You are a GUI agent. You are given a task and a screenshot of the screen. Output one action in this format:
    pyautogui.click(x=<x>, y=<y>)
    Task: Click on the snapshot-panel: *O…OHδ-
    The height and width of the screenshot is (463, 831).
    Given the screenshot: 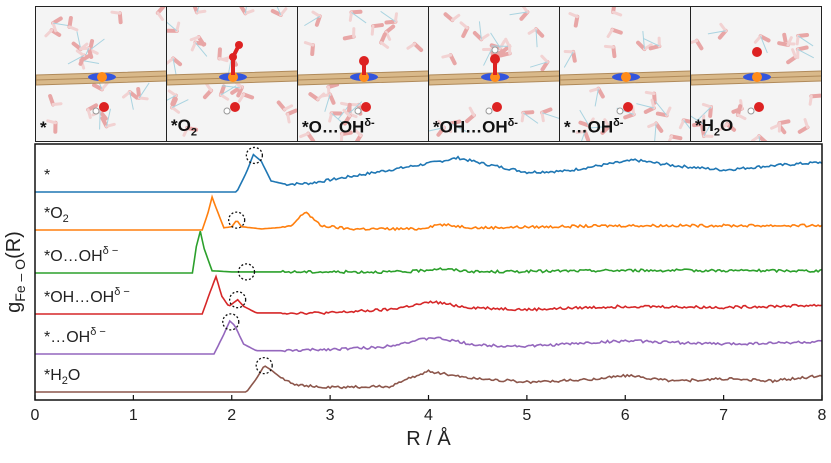 What is the action you would take?
    pyautogui.click(x=363, y=74)
    